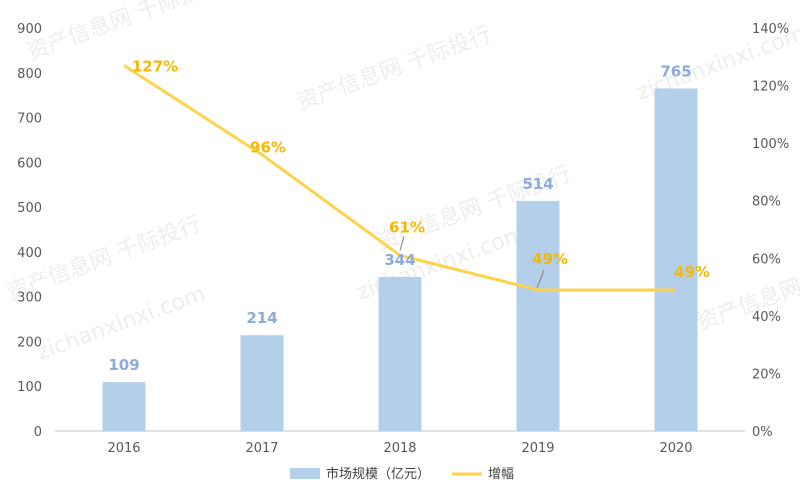 This screenshot has width=800, height=499. I want to click on line-value-label: 96%, so click(268, 148).